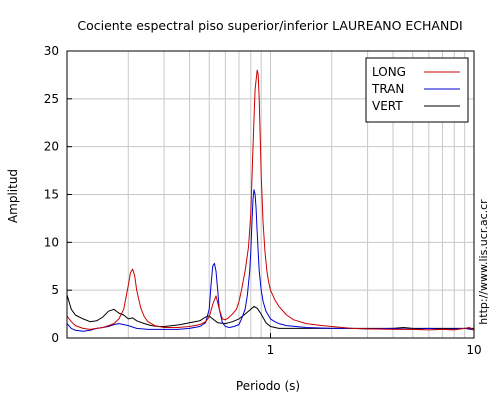 The width and height of the screenshot is (500, 400). Describe the element at coordinates (51, 195) in the screenshot. I see `y-tick-label: 15` at that location.